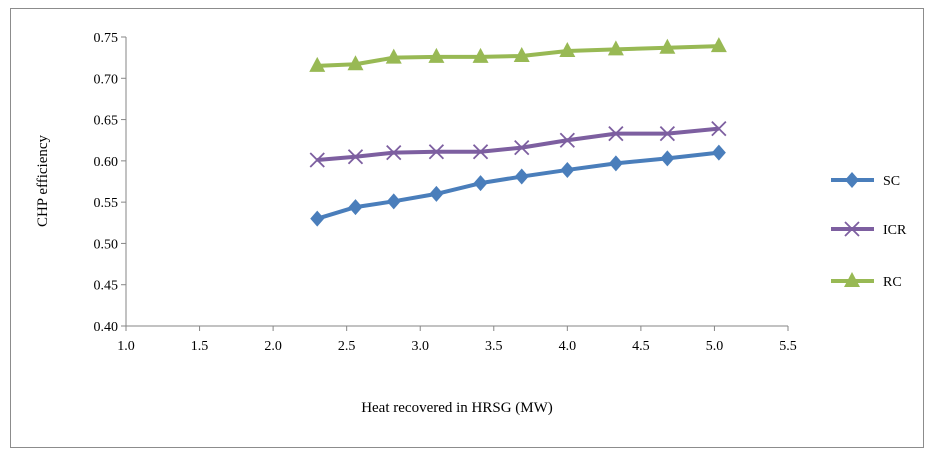  I want to click on series-line-icr, so click(518, 144).